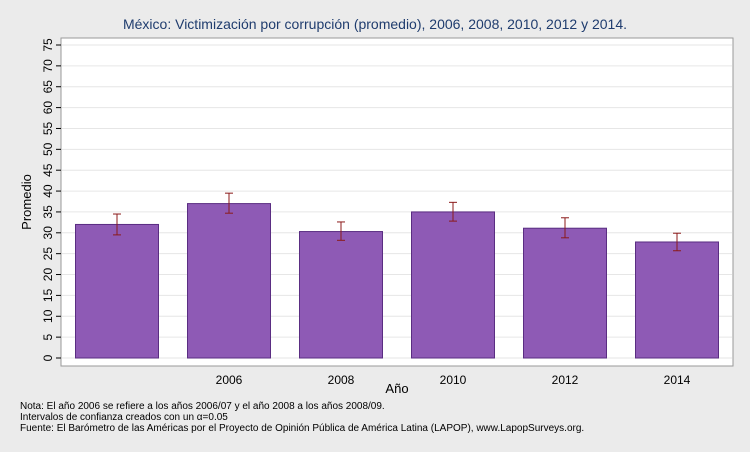  What do you see at coordinates (48, 128) in the screenshot?
I see `y-tick-label: 55` at bounding box center [48, 128].